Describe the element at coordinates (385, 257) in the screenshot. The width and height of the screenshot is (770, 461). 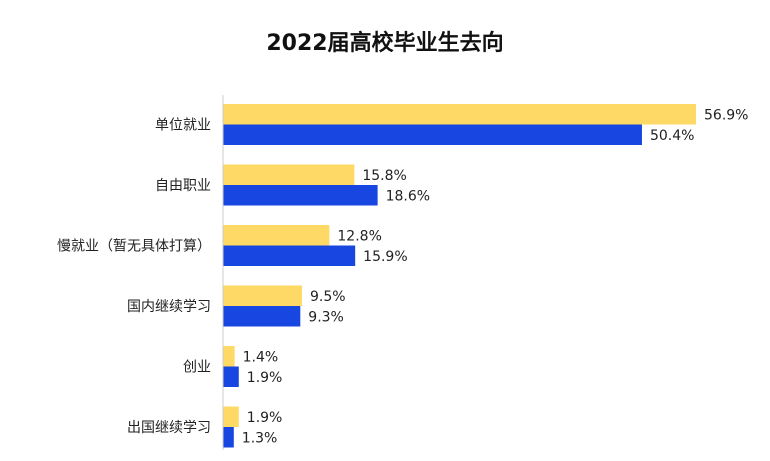
I see `data-label: 15.9%` at that location.